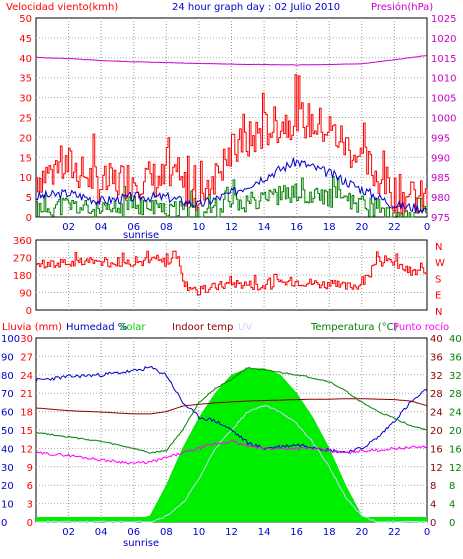  Describe the element at coordinates (402, 7) in the screenshot. I see `pressure-axis-title: Presión(hPa)` at that location.